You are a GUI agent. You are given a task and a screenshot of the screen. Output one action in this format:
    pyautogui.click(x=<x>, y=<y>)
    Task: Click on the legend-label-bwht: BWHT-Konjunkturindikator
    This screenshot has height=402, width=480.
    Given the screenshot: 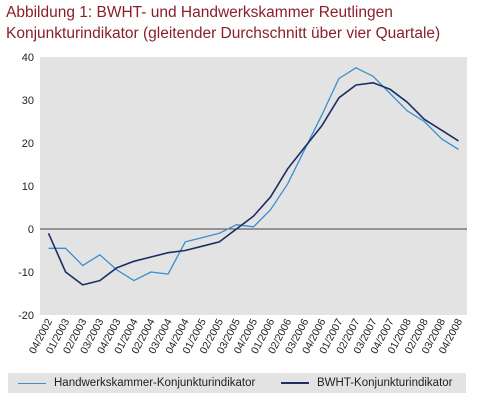 What is the action you would take?
    pyautogui.click(x=385, y=383)
    